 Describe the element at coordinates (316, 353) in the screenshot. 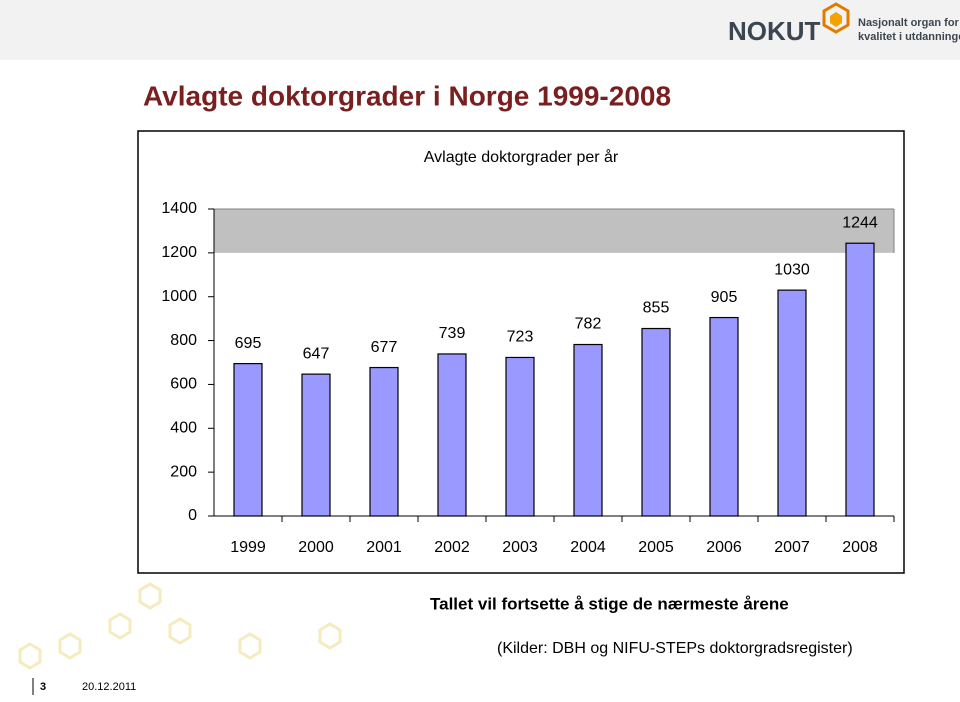

I see `data-label: 647` at that location.